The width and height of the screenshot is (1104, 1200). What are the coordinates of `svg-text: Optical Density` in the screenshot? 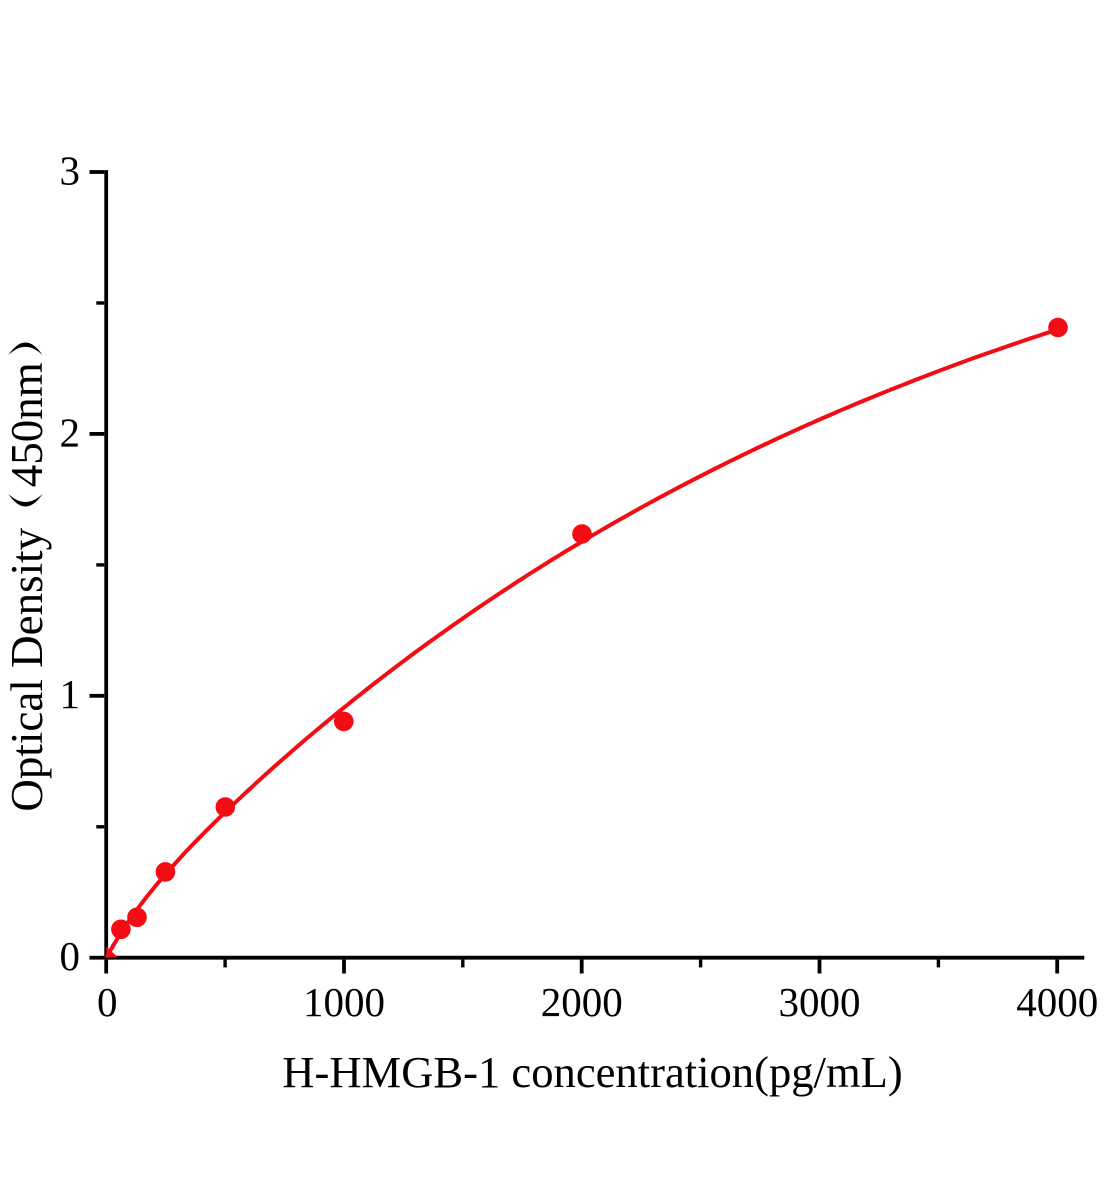 It's located at (27, 669).